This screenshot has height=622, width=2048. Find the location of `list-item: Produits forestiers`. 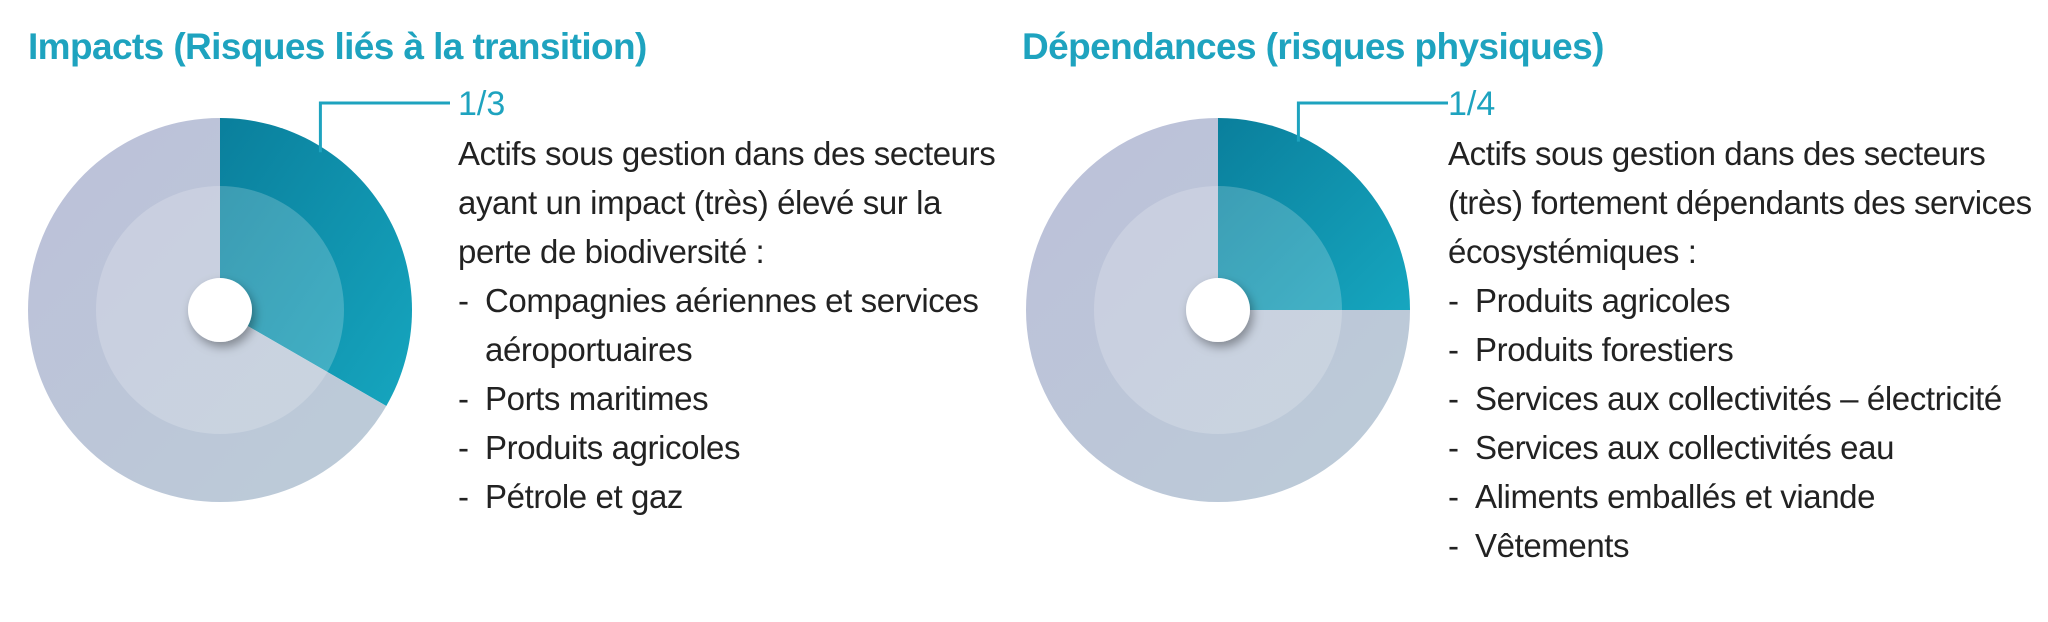

list-item: Produits forestiers is located at coordinates (1745, 349).